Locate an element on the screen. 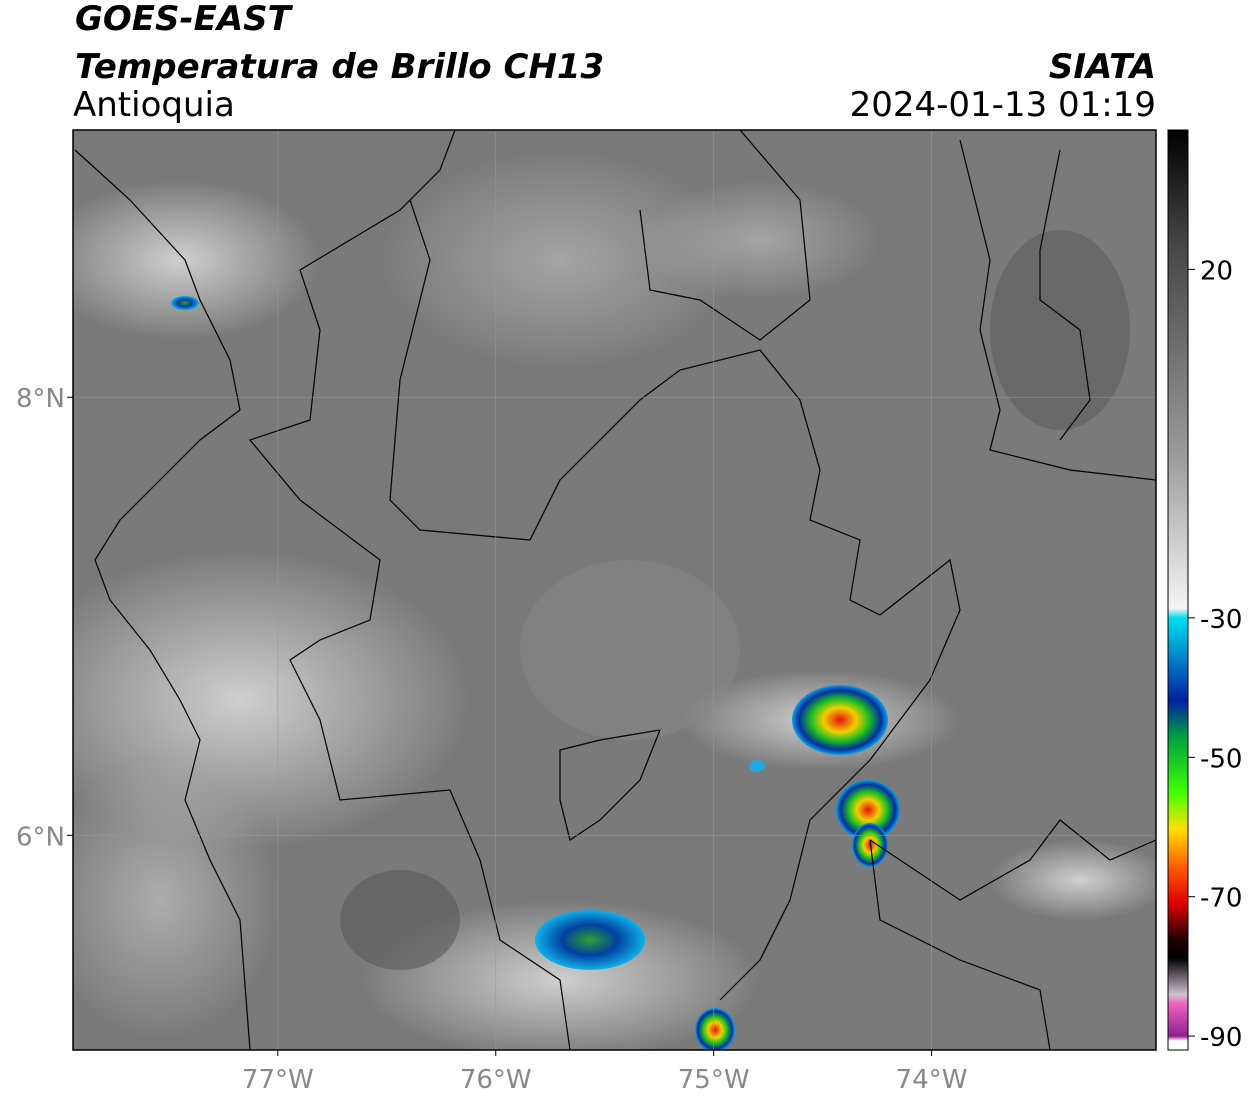  colorbar-tick-label: -50 is located at coordinates (1221, 759).